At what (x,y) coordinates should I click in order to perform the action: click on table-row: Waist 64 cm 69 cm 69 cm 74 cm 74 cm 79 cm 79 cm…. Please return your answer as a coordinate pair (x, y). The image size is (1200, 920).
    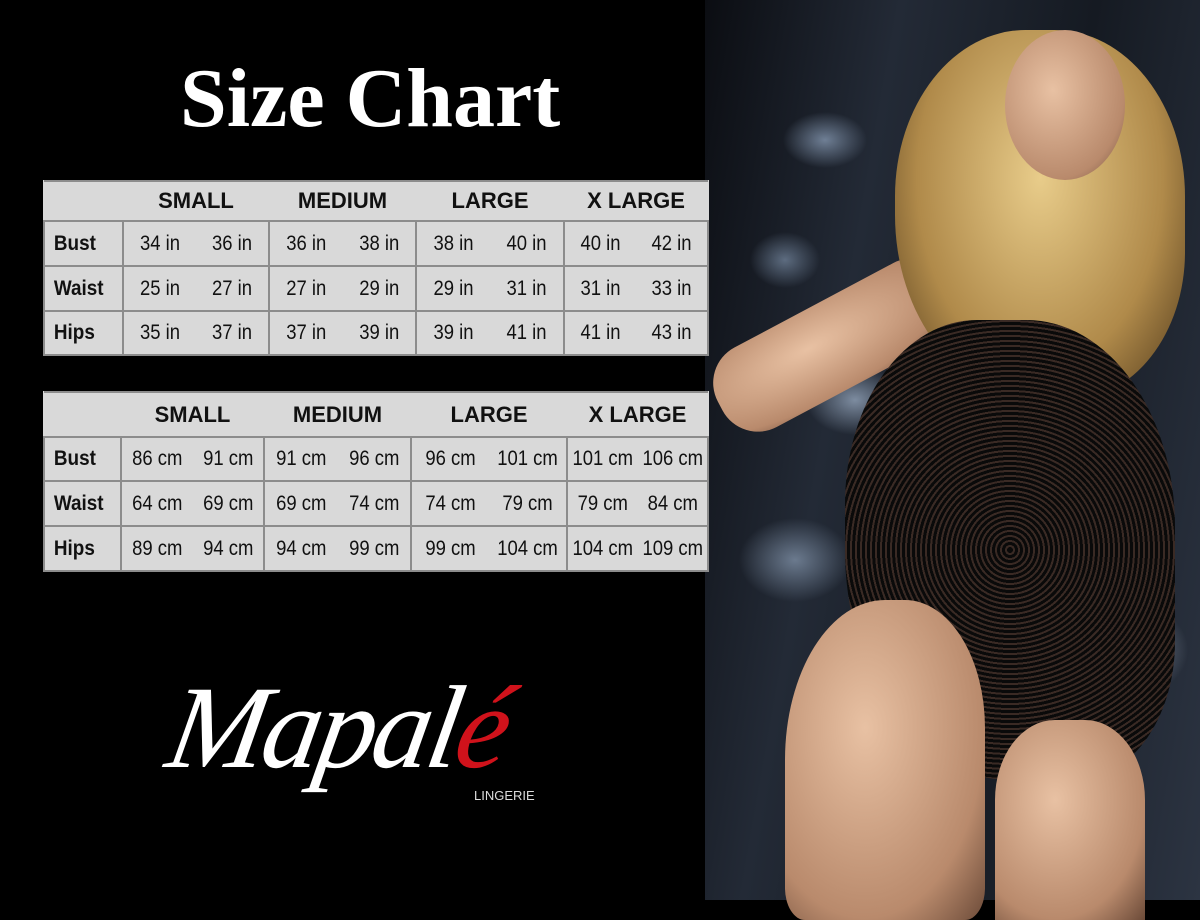
    Looking at the image, I should click on (376, 503).